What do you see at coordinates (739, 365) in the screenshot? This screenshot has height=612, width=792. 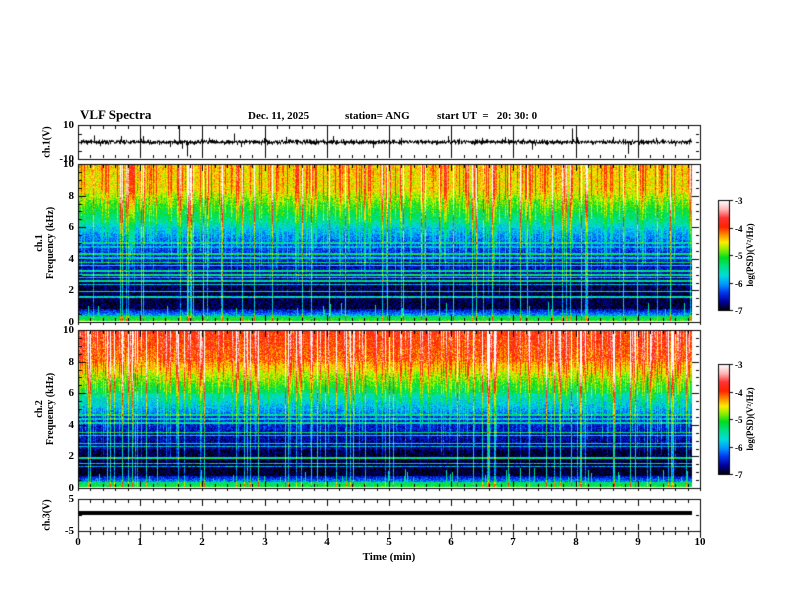 I see `colorbar2-tick-label: -3` at bounding box center [739, 365].